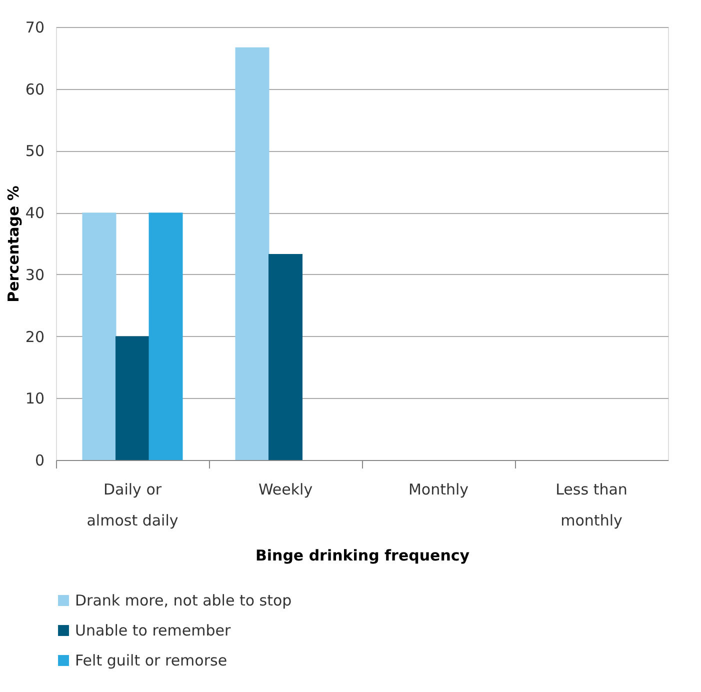 This screenshot has height=692, width=701. I want to click on y-tick-label: 10, so click(34, 399).